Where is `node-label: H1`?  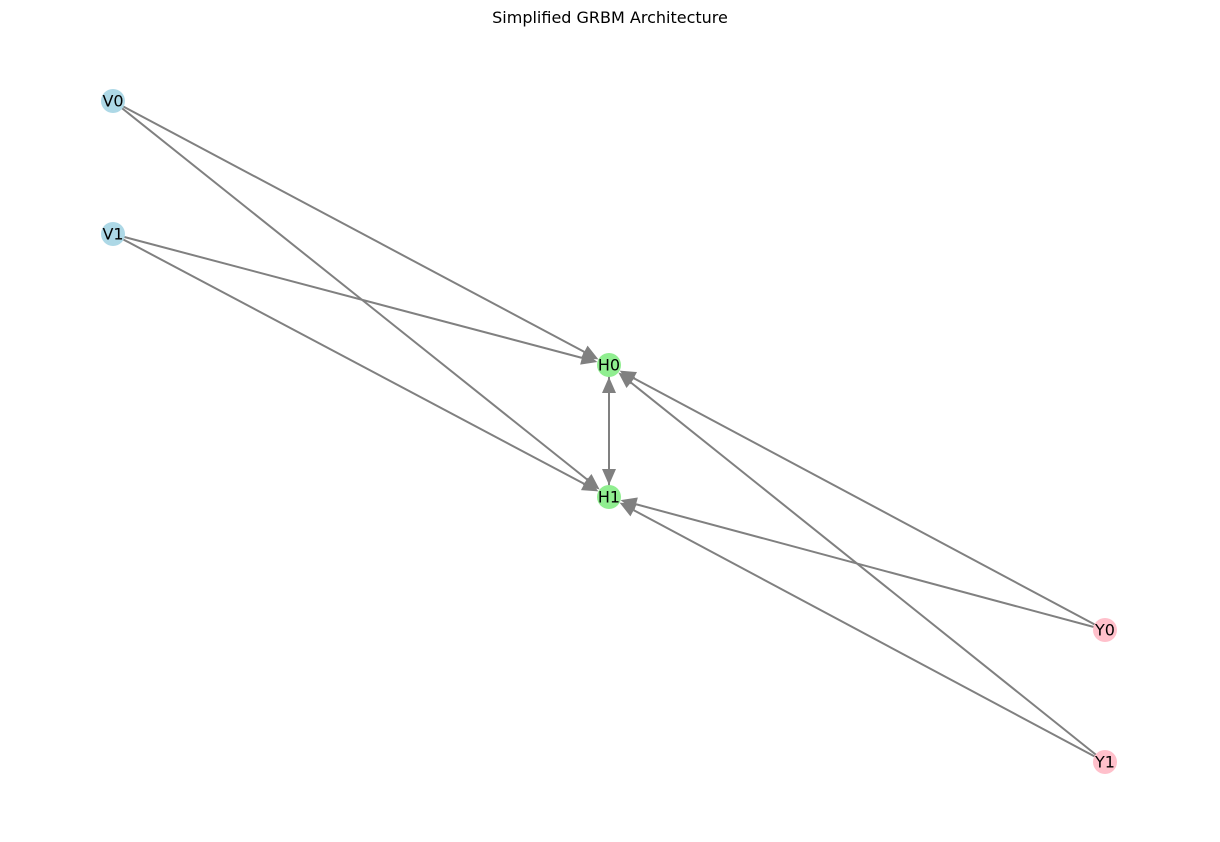
node-label: H1 is located at coordinates (609, 497).